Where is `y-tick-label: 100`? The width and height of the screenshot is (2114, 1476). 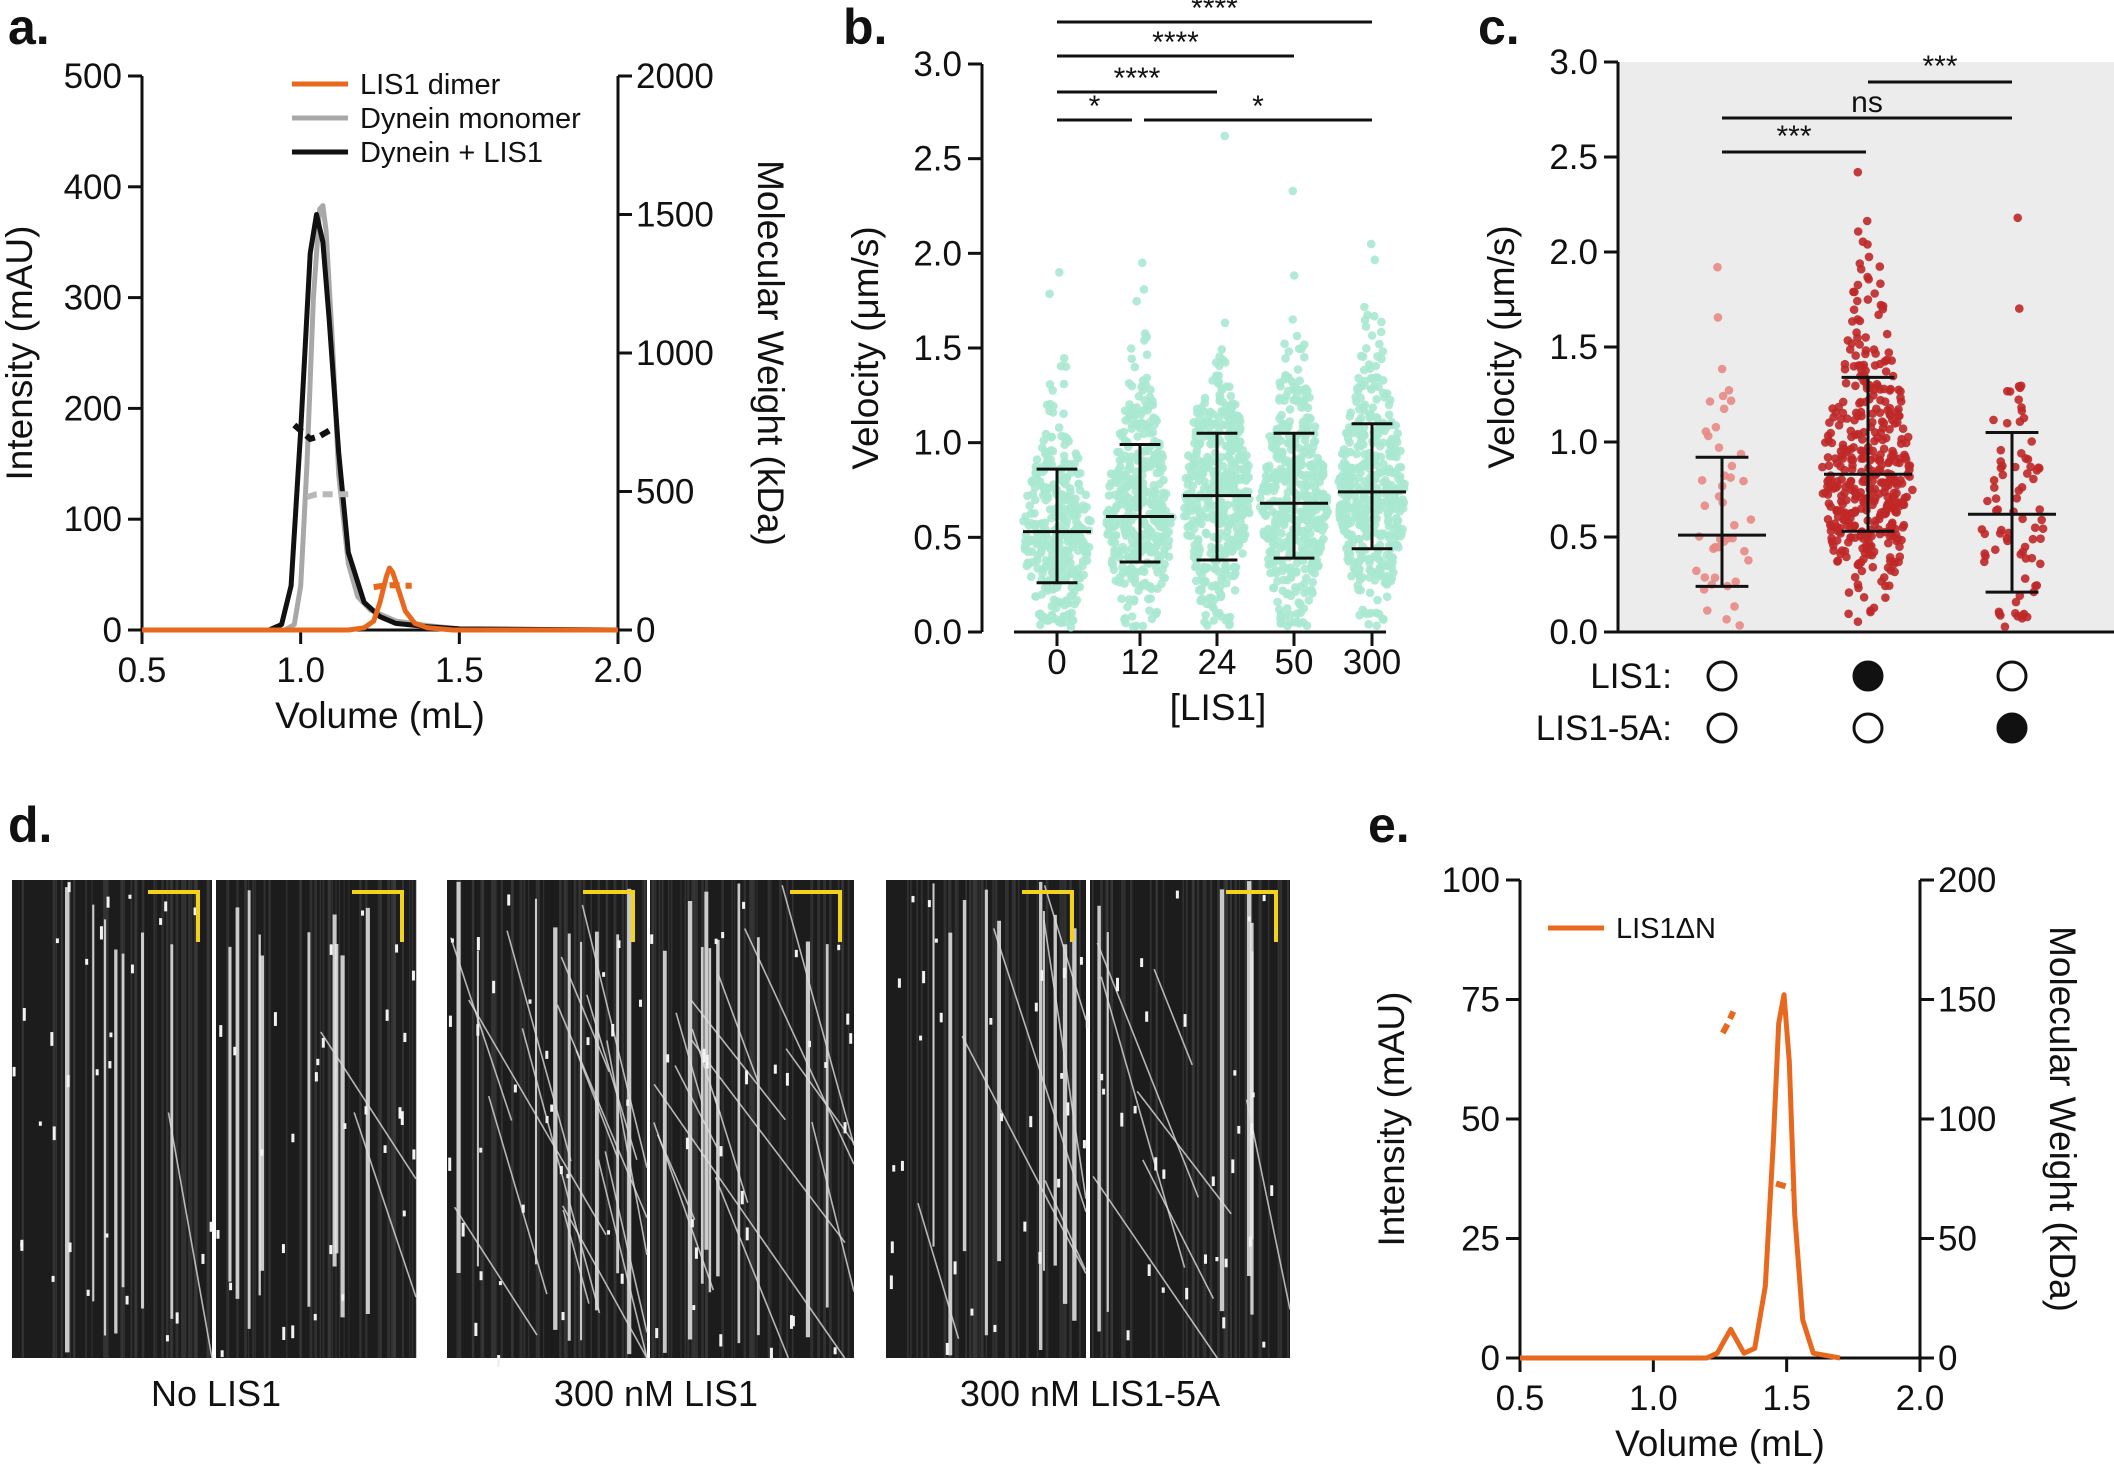
y-tick-label: 100 is located at coordinates (1471, 880).